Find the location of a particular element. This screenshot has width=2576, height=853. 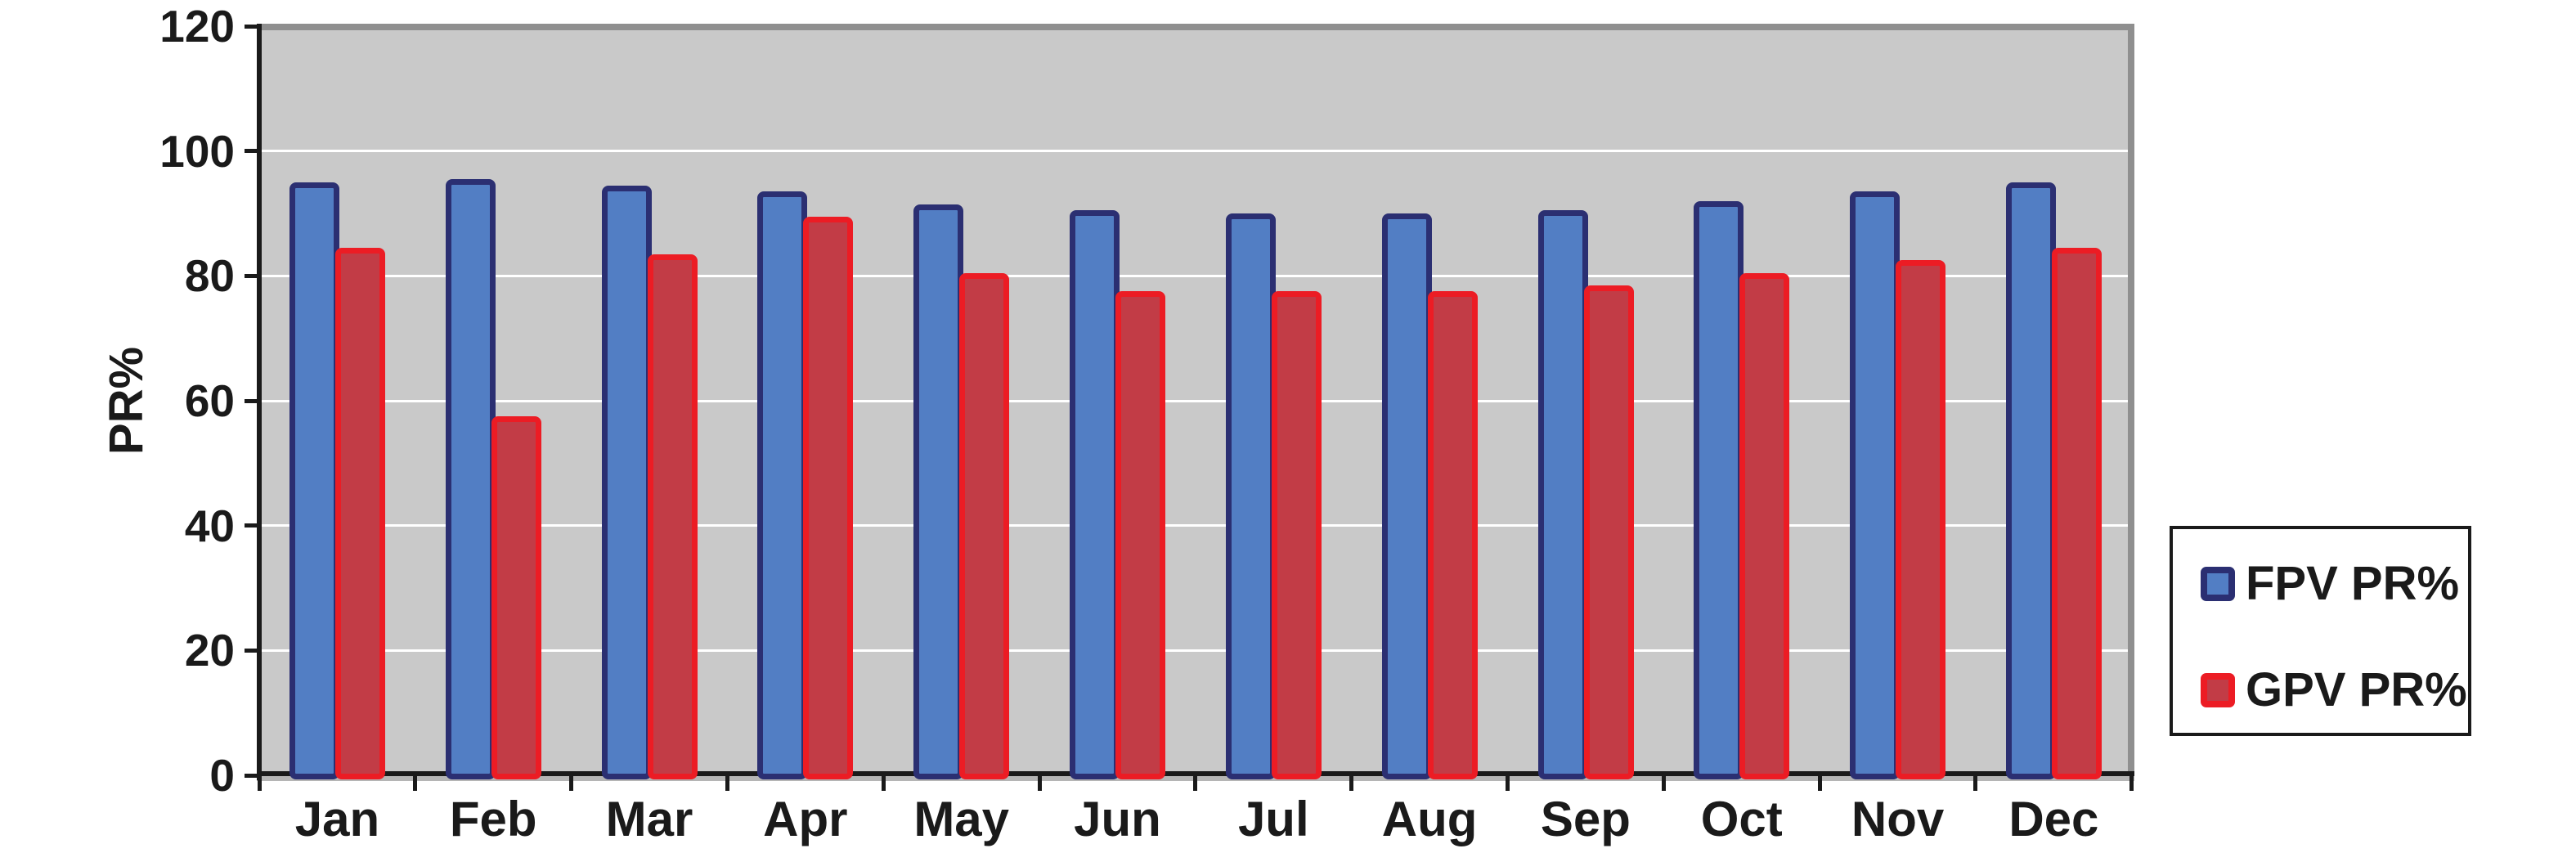

bar-fpv-feb is located at coordinates (471, 479).